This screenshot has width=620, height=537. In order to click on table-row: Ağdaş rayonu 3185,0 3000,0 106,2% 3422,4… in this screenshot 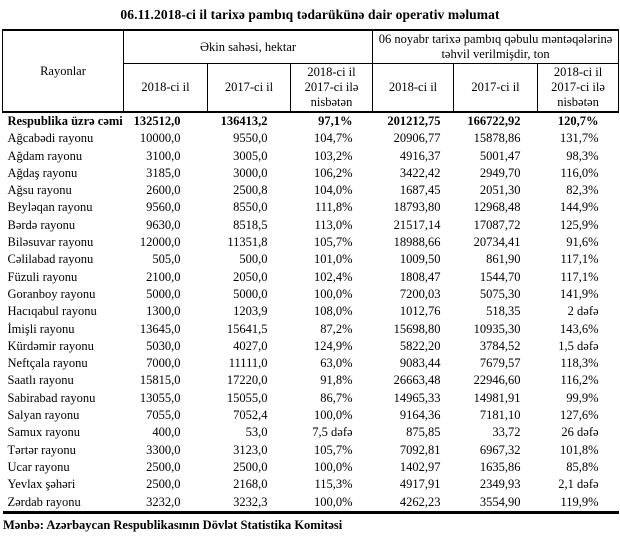, I will do `click(311, 173)`.